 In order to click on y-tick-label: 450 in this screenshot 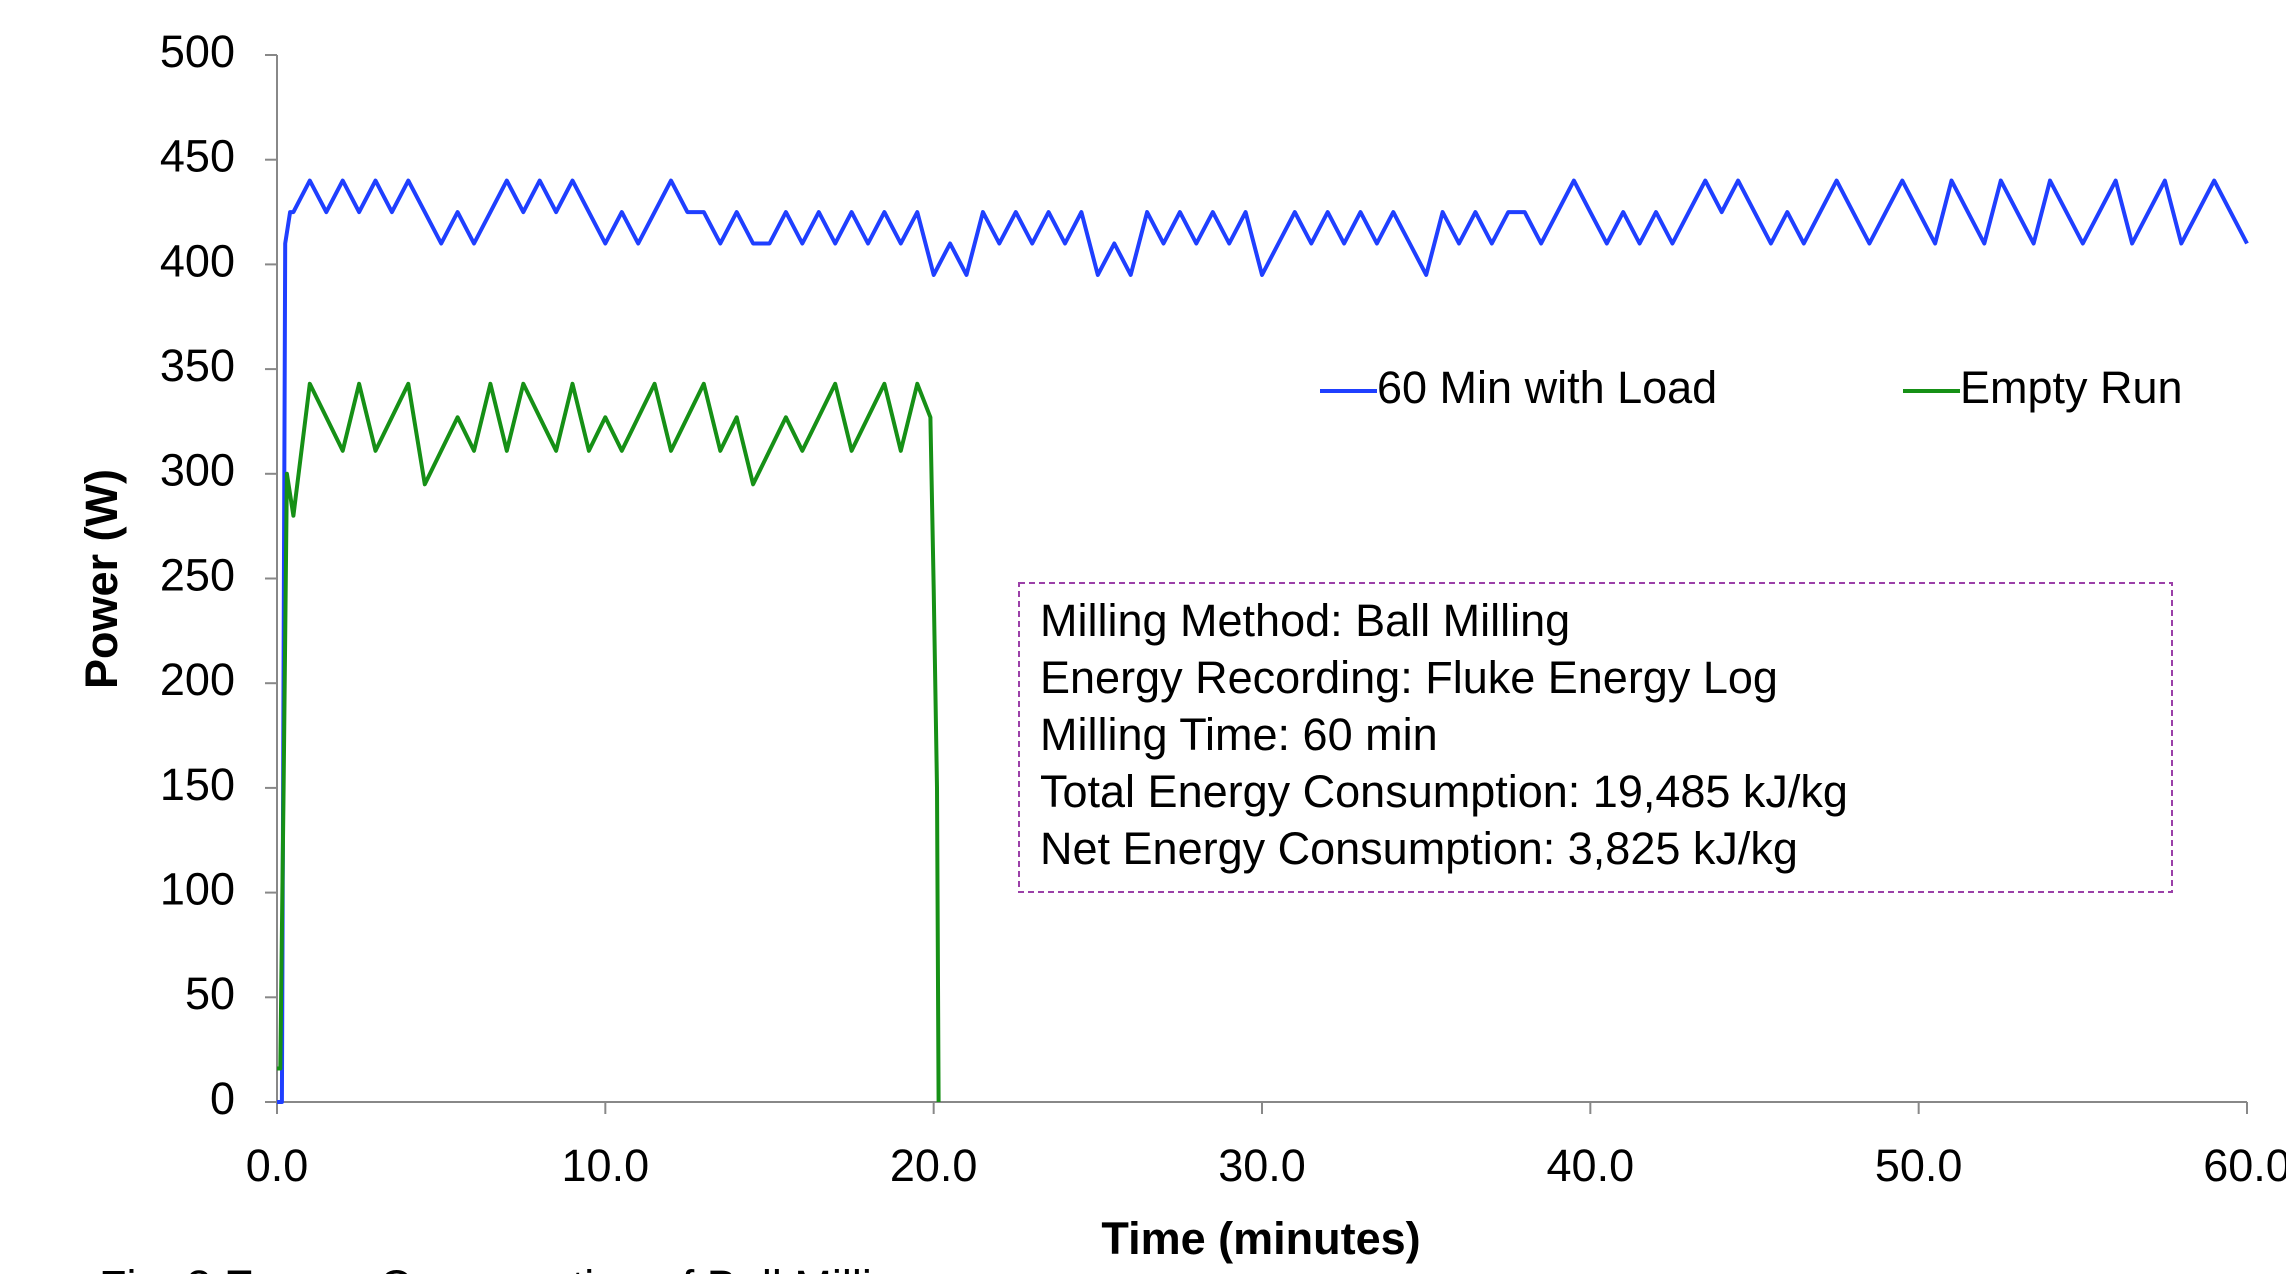, I will do `click(197, 156)`.